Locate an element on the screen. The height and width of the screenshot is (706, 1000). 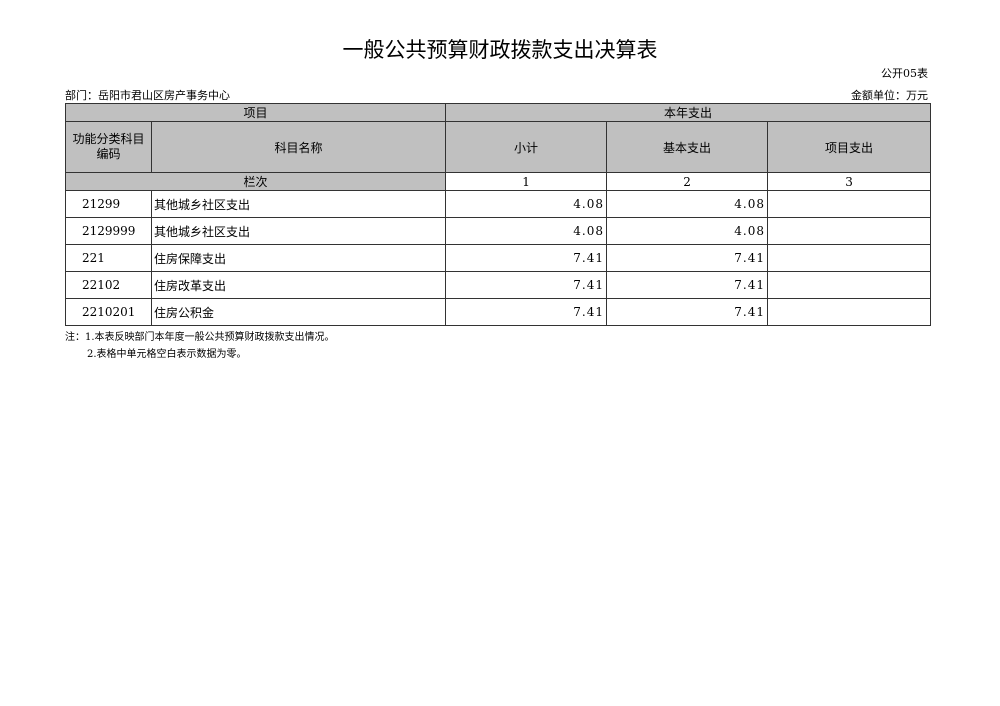
header-project-exp: 项目支出 is located at coordinates (849, 147).